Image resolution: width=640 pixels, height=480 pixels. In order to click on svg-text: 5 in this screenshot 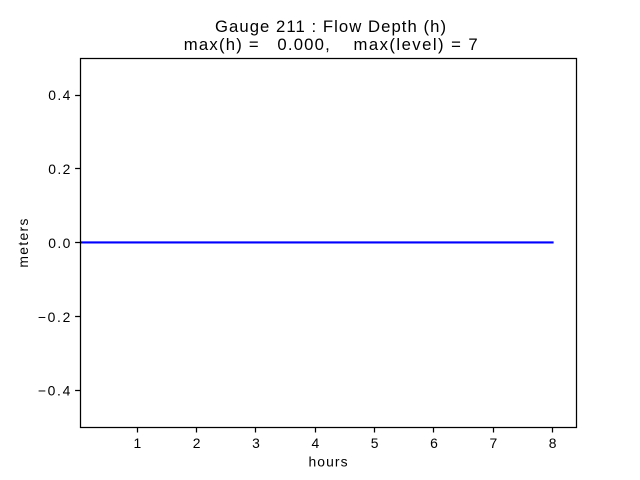, I will do `click(375, 443)`.